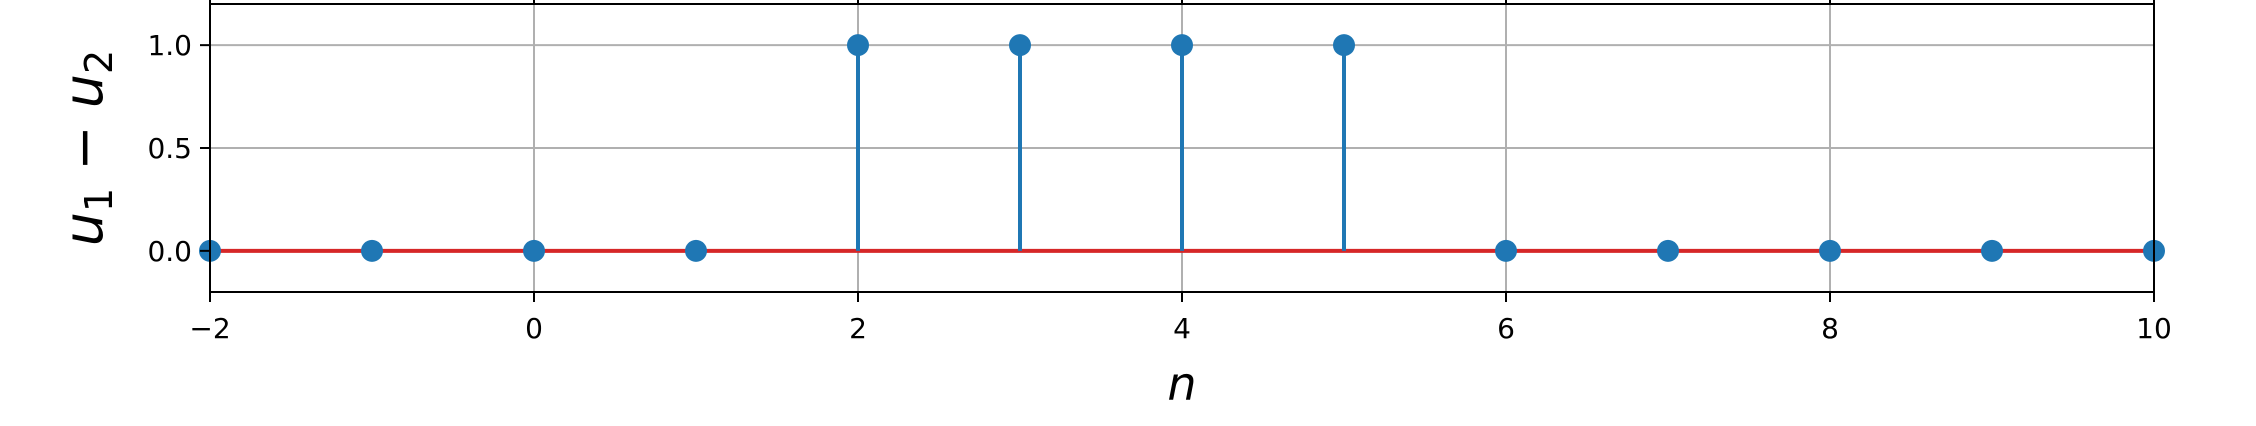  What do you see at coordinates (2154, 328) in the screenshot?
I see `x-tick-label: 10` at bounding box center [2154, 328].